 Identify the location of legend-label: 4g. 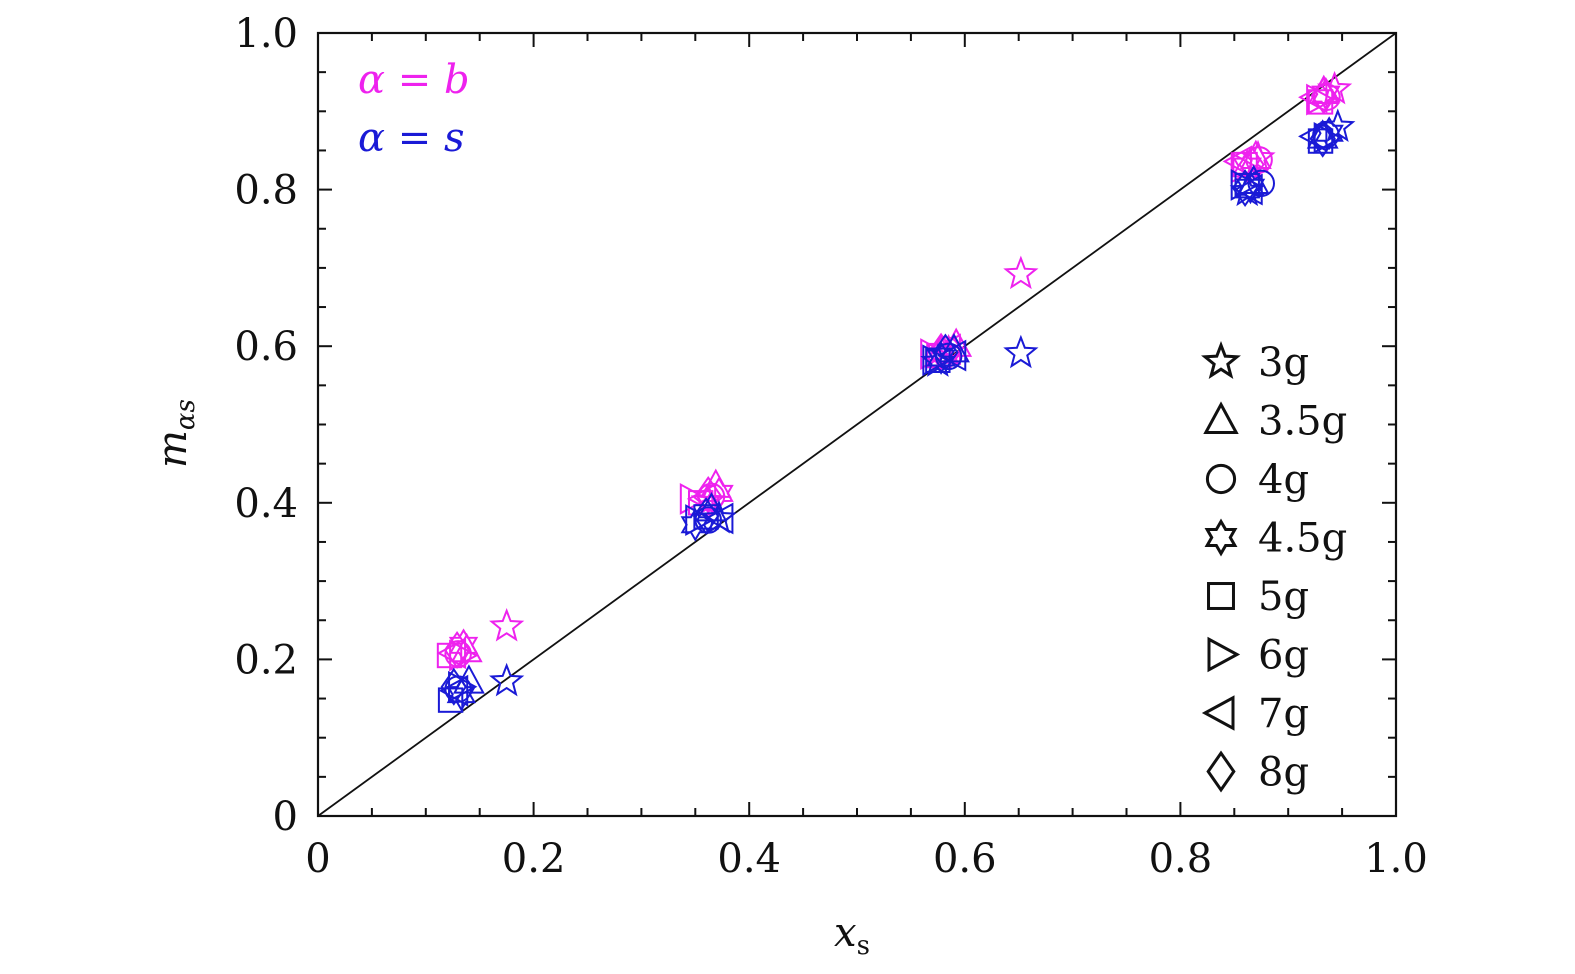
(1283, 480).